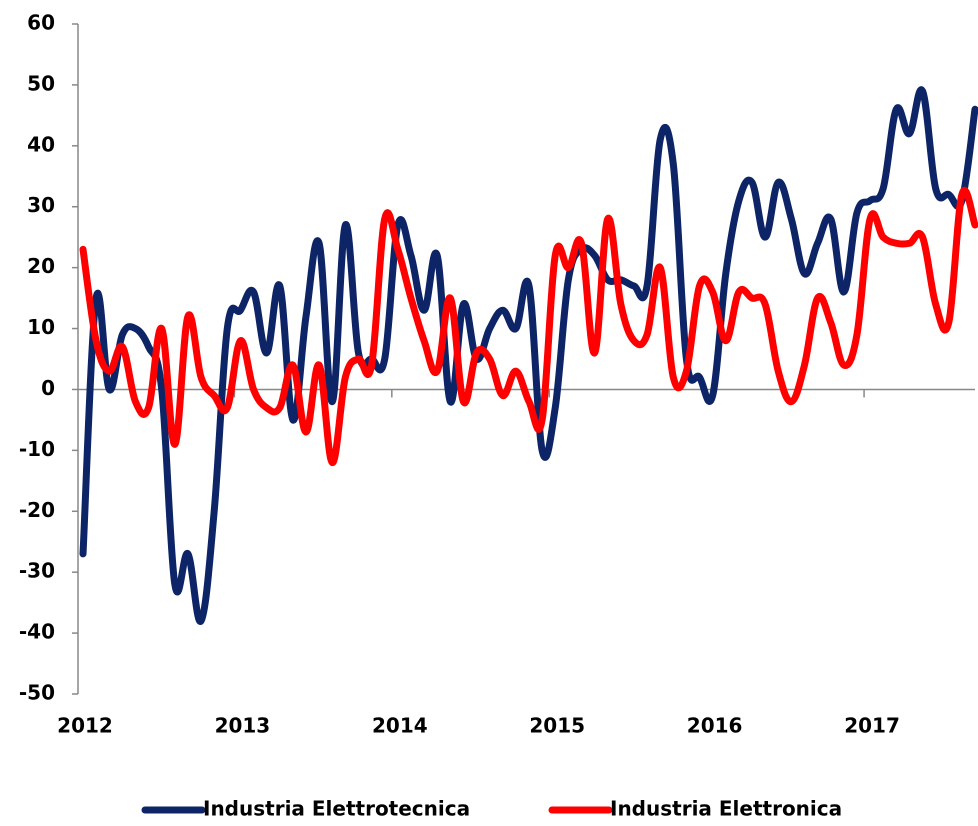  What do you see at coordinates (41, 327) in the screenshot?
I see `y-tick-label: 10` at bounding box center [41, 327].